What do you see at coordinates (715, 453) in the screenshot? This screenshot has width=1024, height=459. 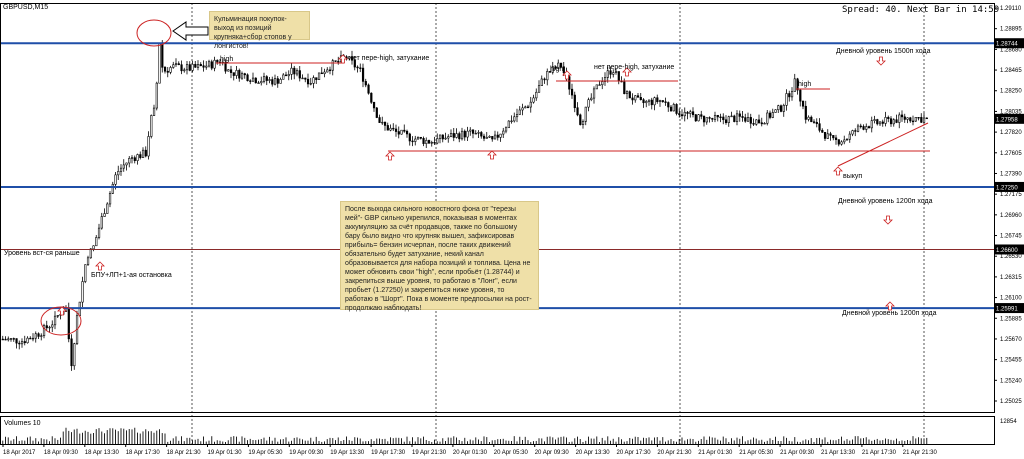 I see `time-tick-label-17: 21 Apr 01:30` at bounding box center [715, 453].